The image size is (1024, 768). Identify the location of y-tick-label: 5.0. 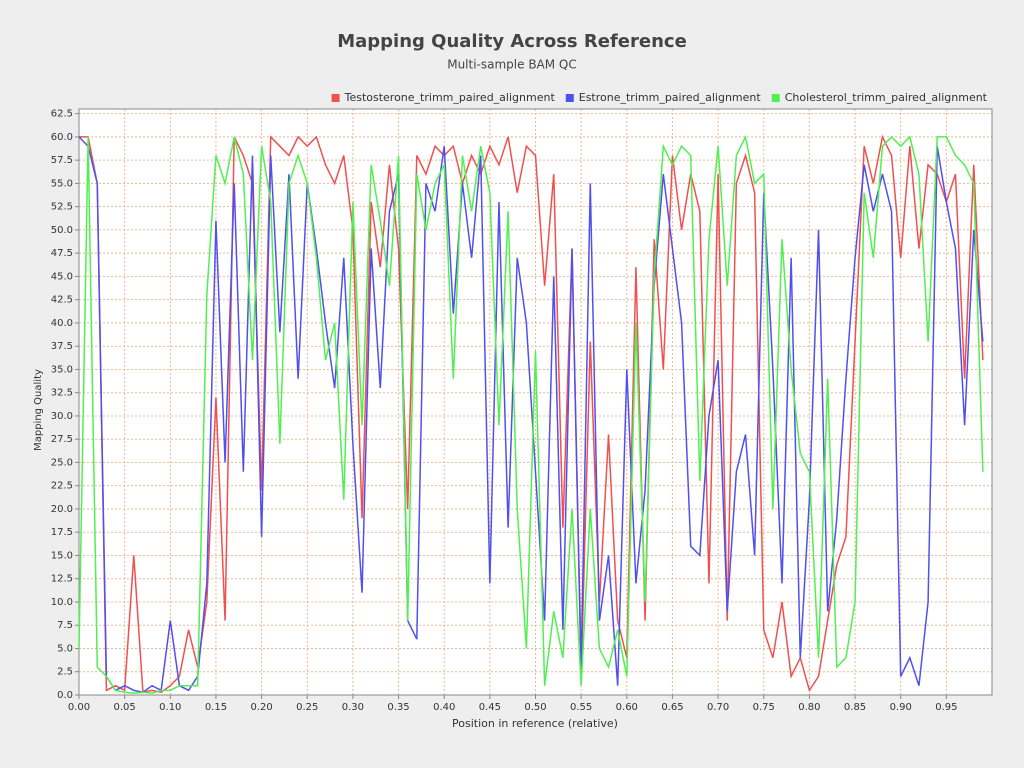
(65, 648).